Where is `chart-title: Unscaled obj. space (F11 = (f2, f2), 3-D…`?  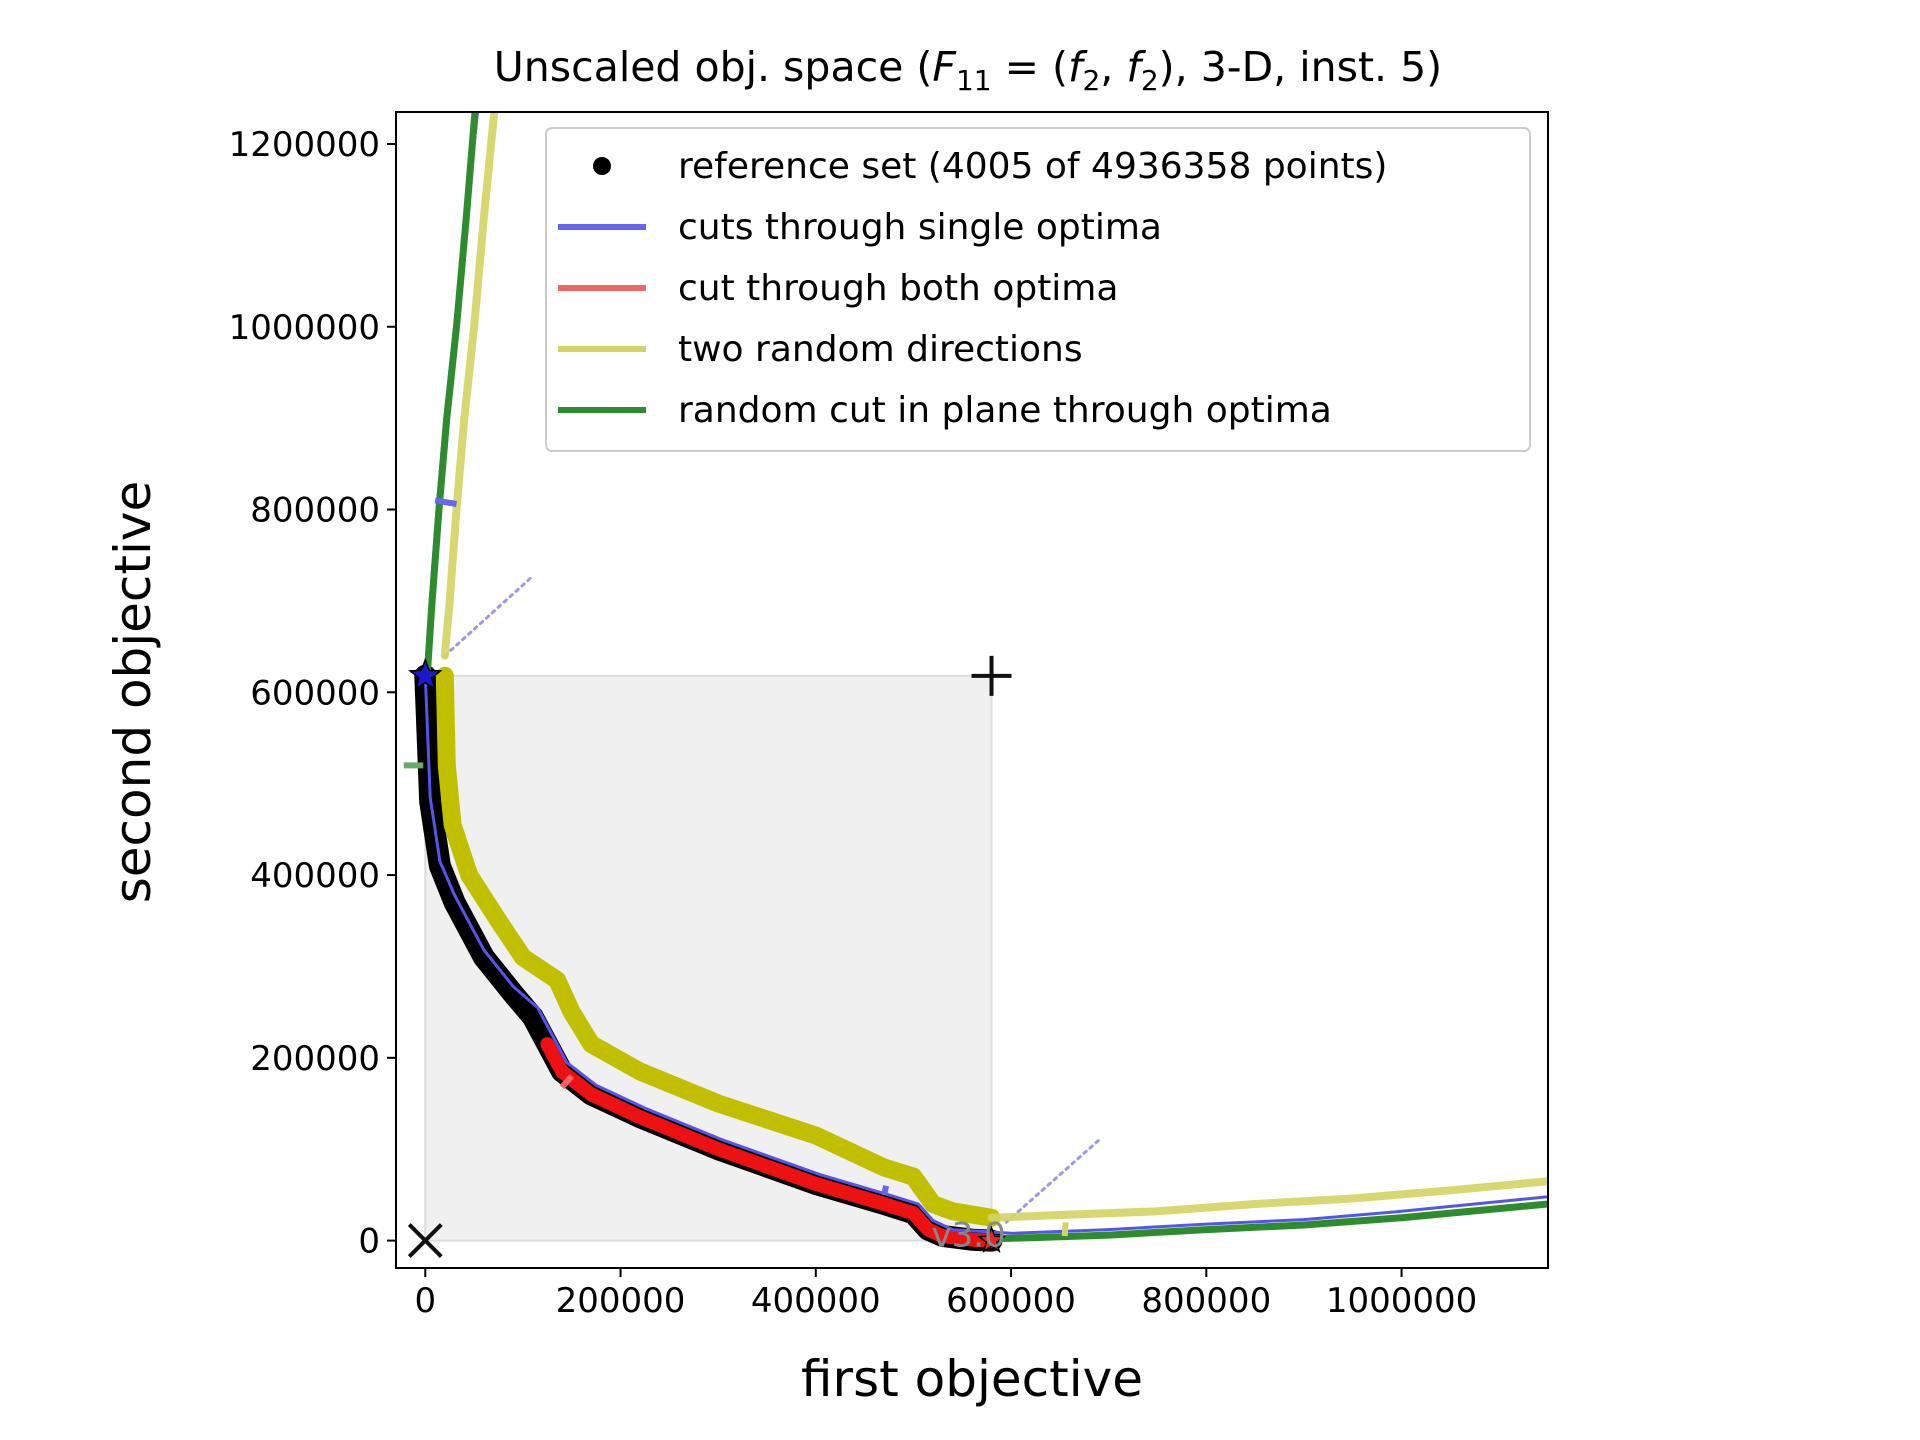
chart-title: Unscaled obj. space (F11 = (f2, f2), 3-D… is located at coordinates (968, 70).